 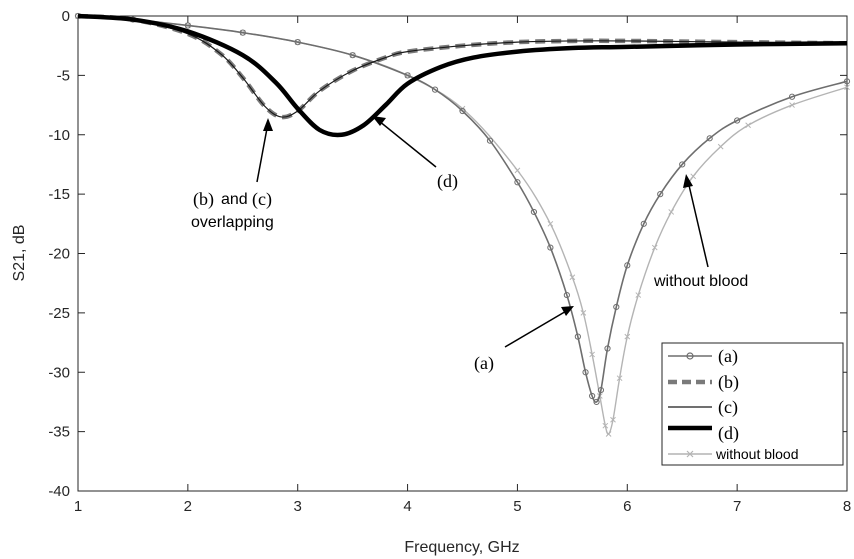 What do you see at coordinates (567, 311) in the screenshot?
I see `annotation-a-arrowhead` at bounding box center [567, 311].